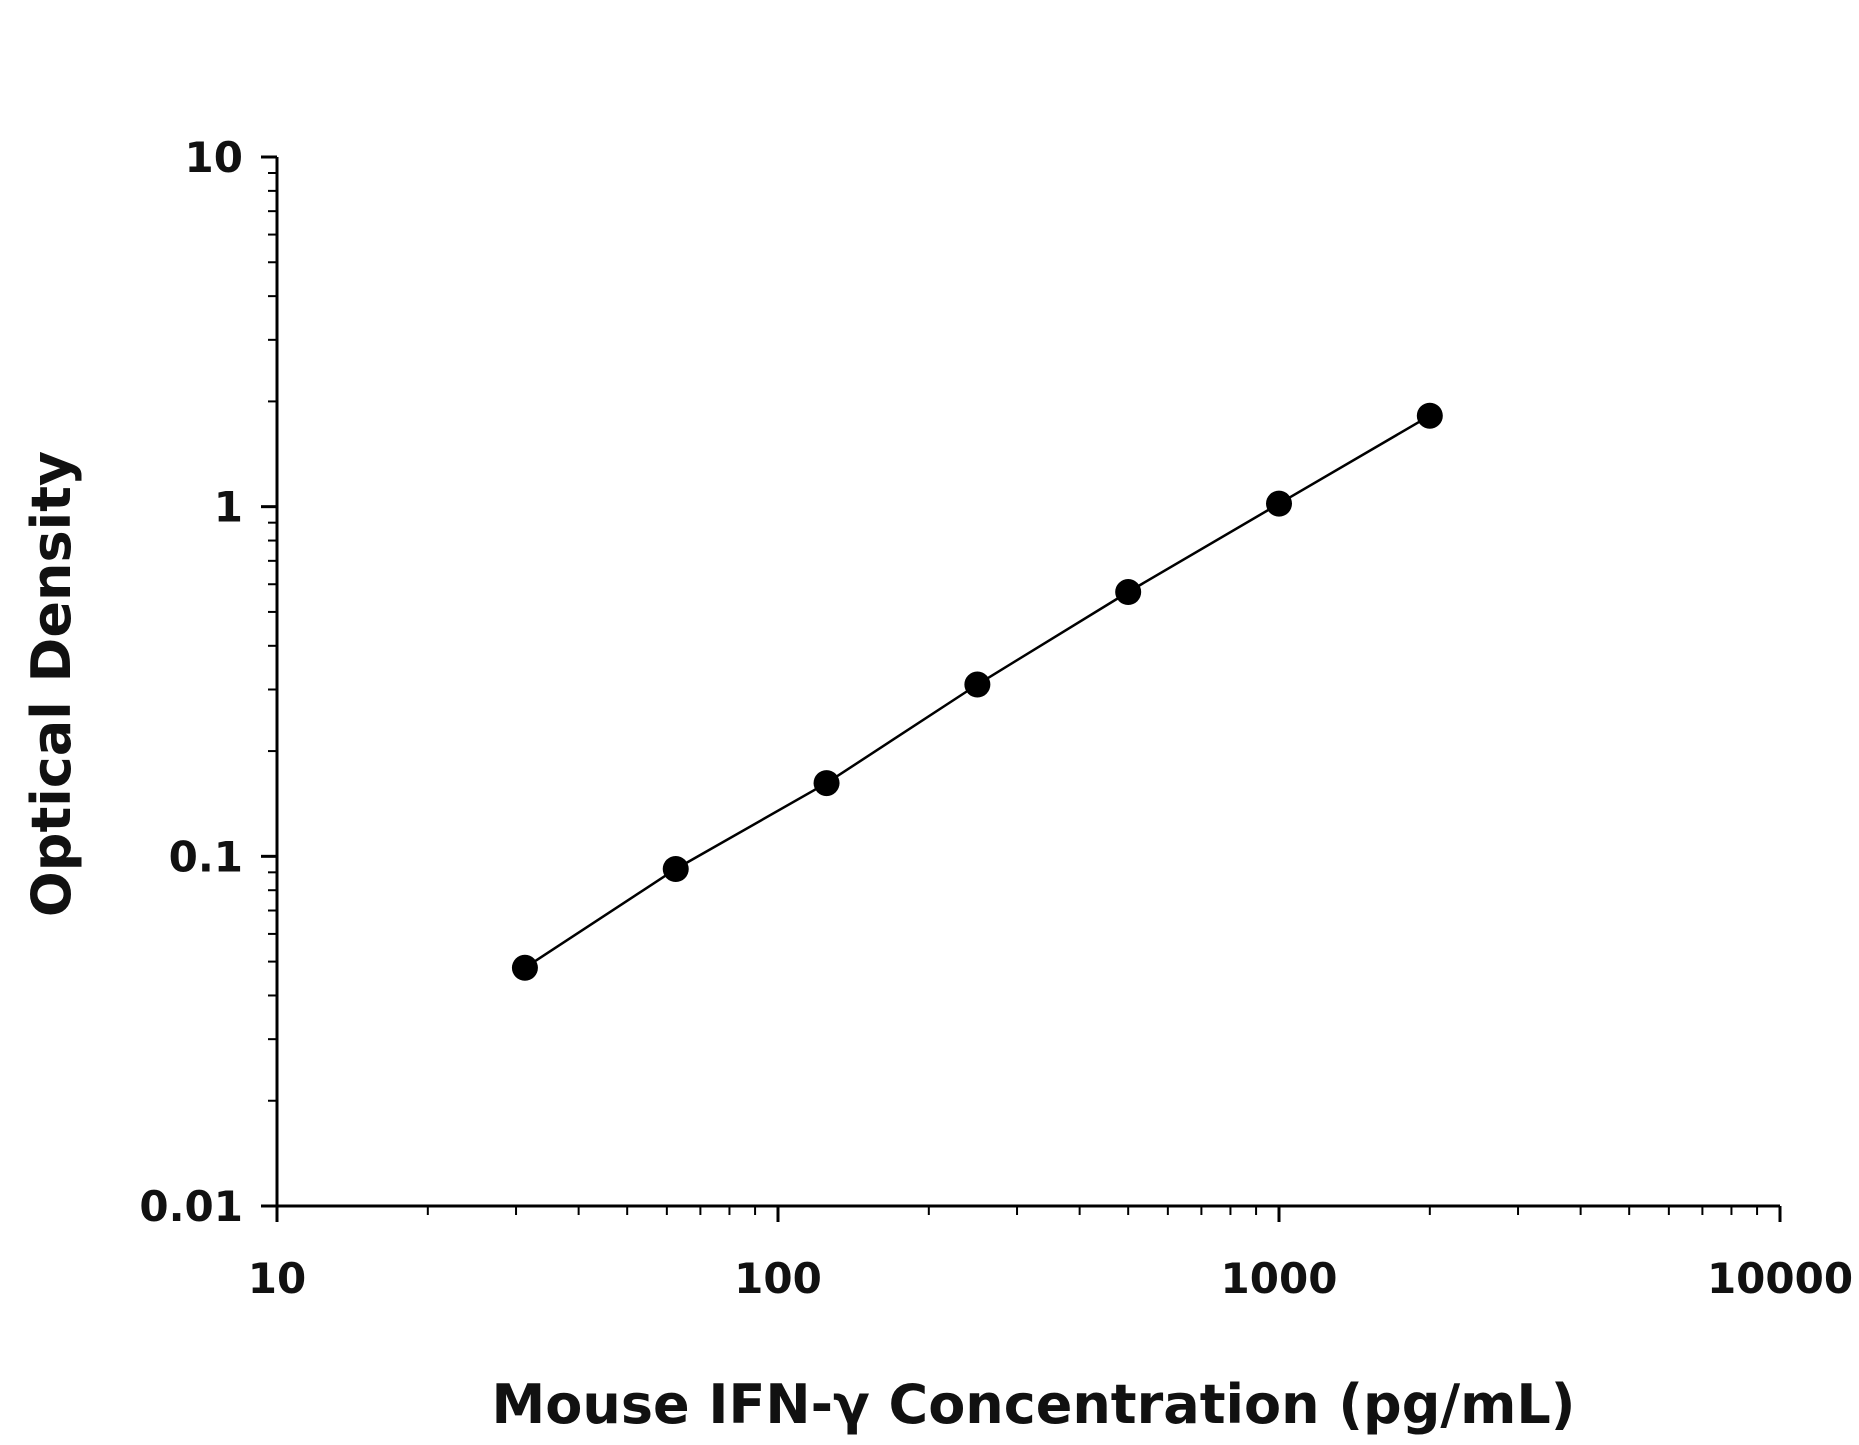 The width and height of the screenshot is (1859, 1445). What do you see at coordinates (214, 157) in the screenshot?
I see `y-tick-label: 10` at bounding box center [214, 157].